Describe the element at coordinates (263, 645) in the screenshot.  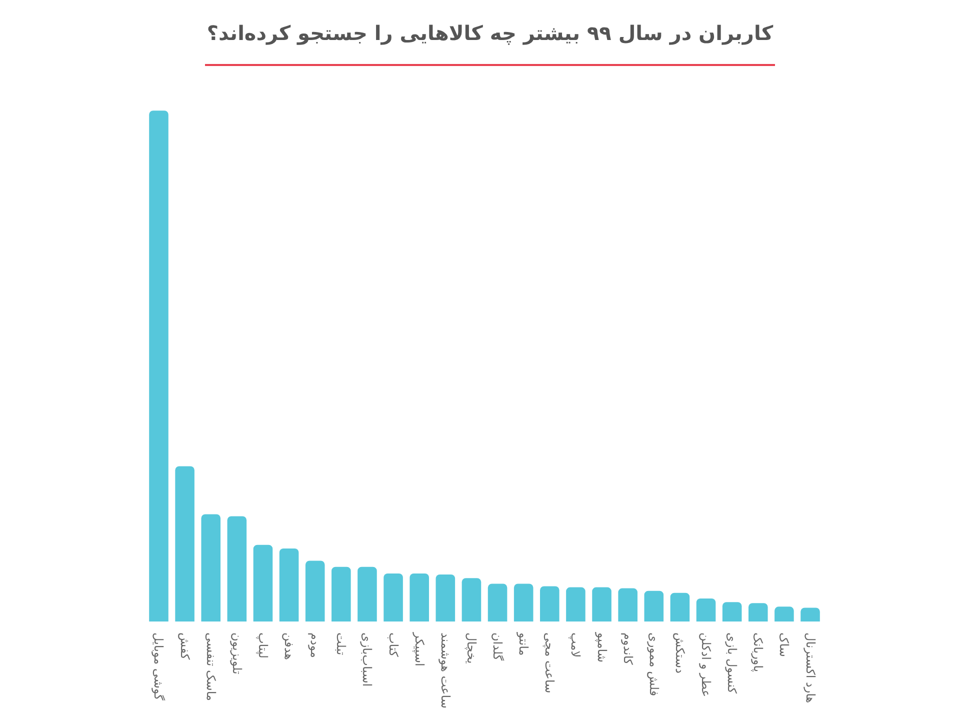
I see `x-tick-label: لپتاپ` at that location.